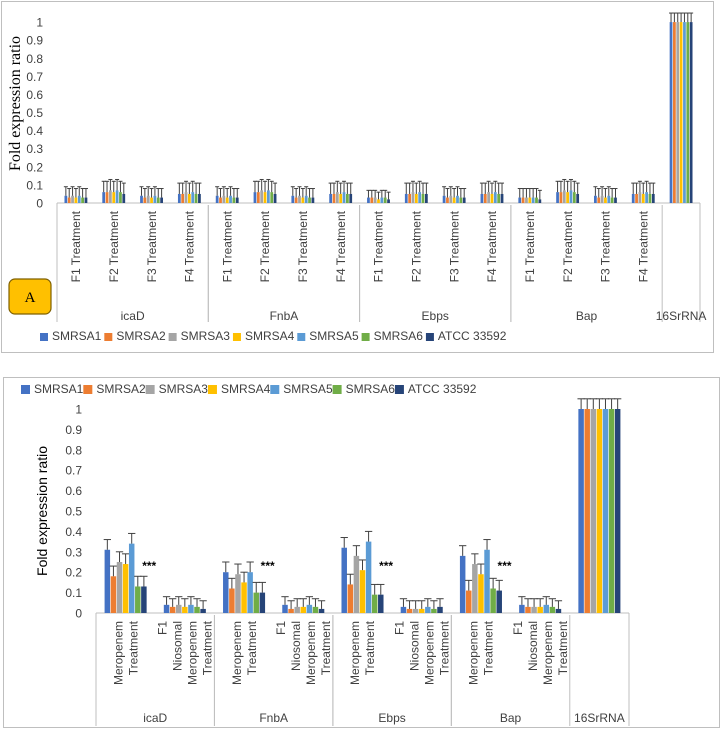 This screenshot has height=731, width=724. Describe the element at coordinates (505, 566) in the screenshot. I see `significance-annotation: ***` at that location.